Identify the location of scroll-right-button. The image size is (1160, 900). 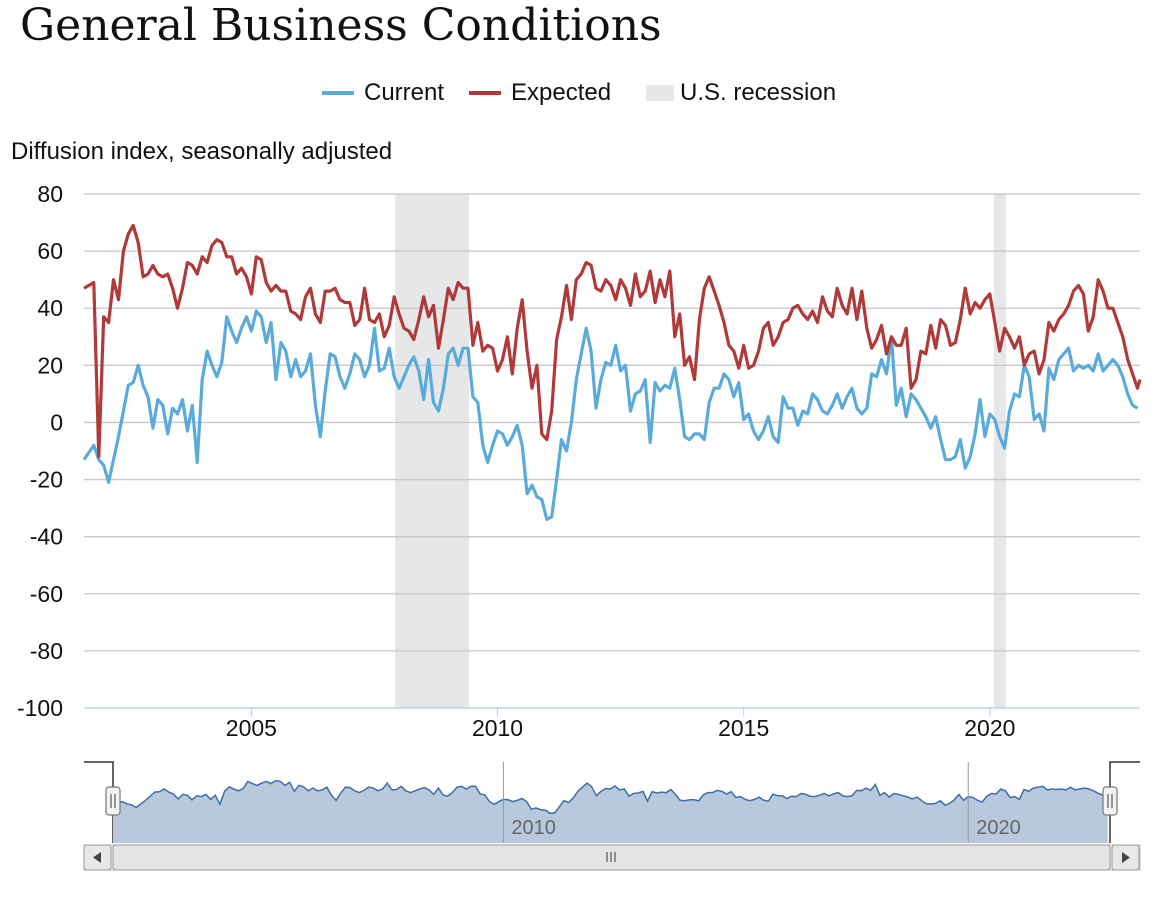
(1125, 857).